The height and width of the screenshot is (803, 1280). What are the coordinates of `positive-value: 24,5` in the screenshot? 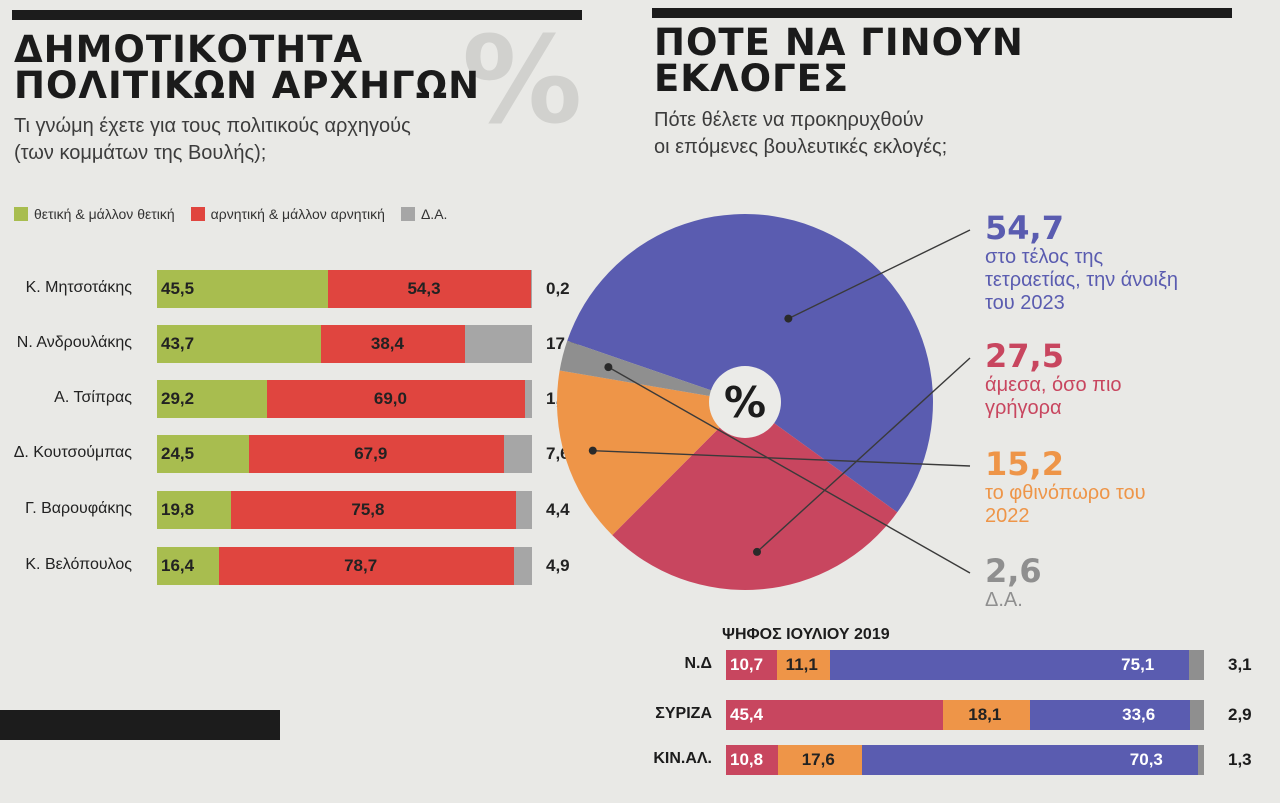 It's located at (178, 453).